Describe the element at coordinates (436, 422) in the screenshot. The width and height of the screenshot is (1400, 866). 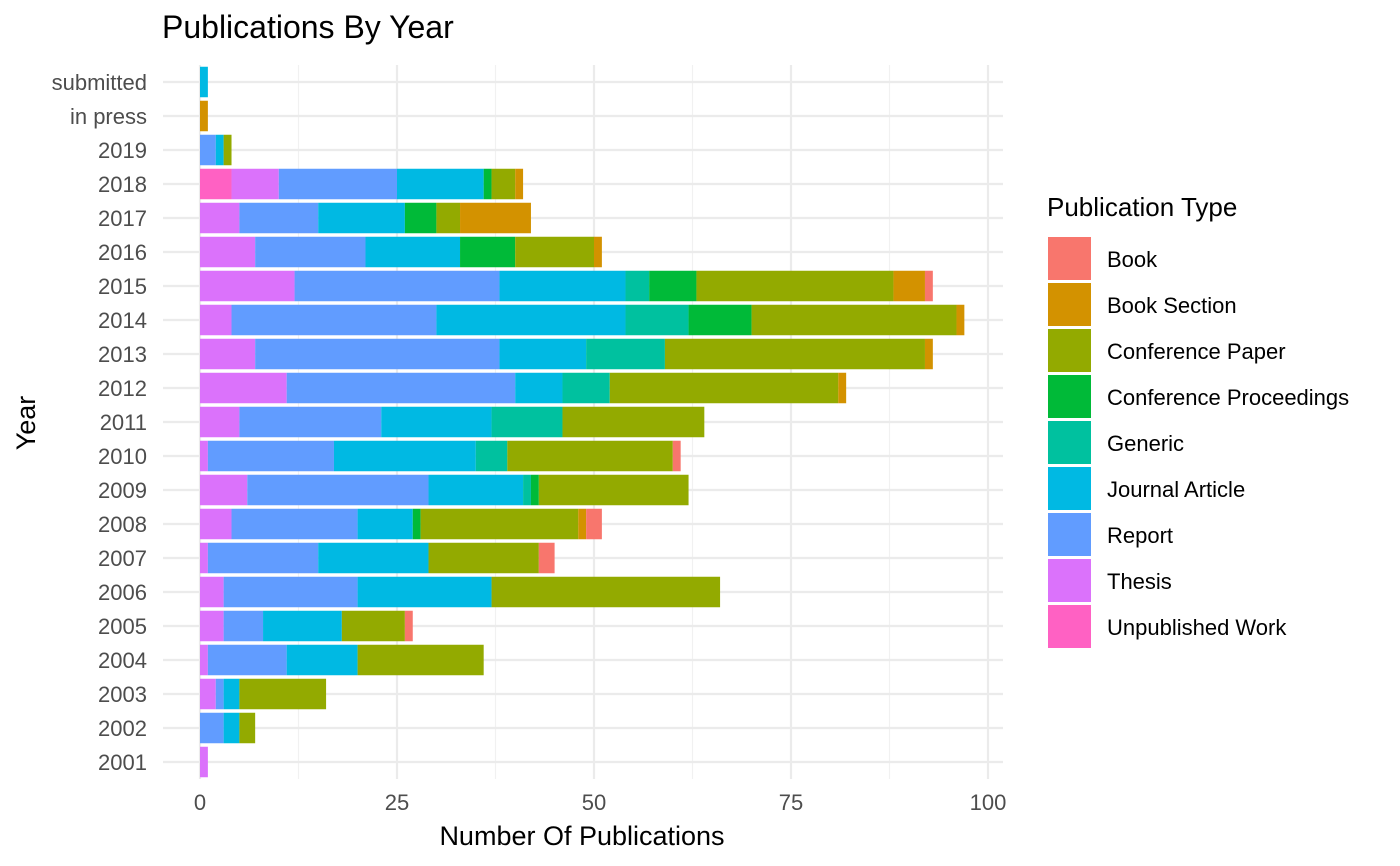
I see `bar-segment: 2011 — Journal Article: 14` at that location.